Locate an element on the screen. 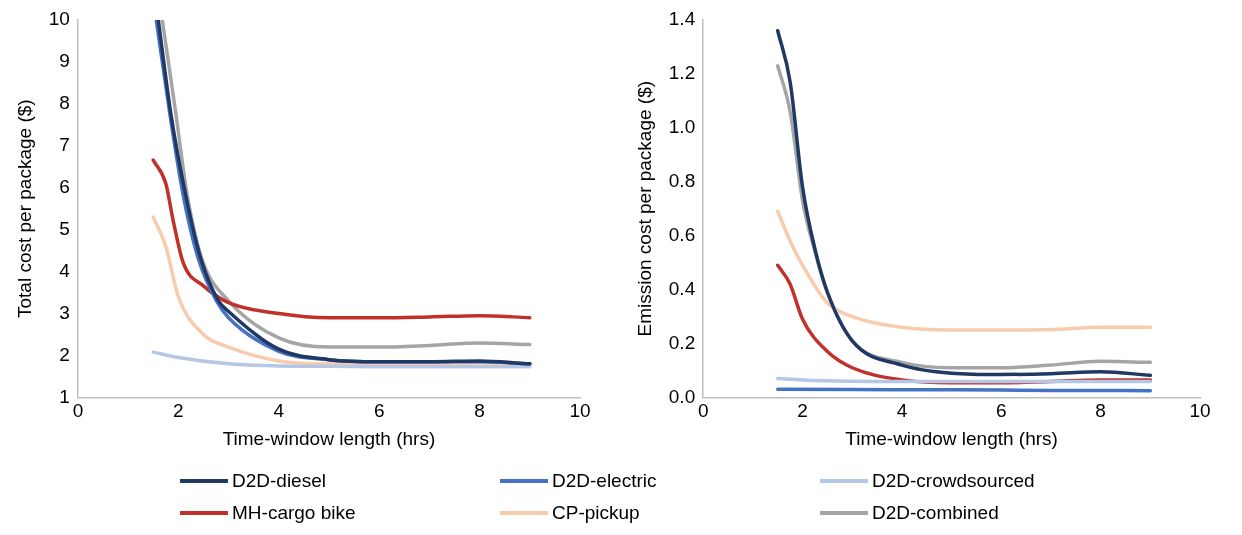  y-tick-label: 0.2 is located at coordinates (682, 342).